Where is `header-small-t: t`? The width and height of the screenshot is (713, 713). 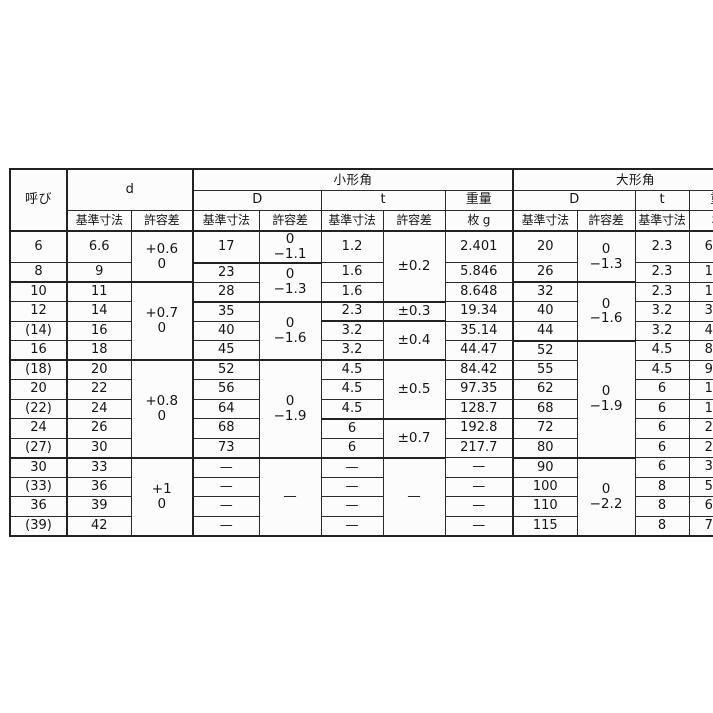
header-small-t: t is located at coordinates (383, 200).